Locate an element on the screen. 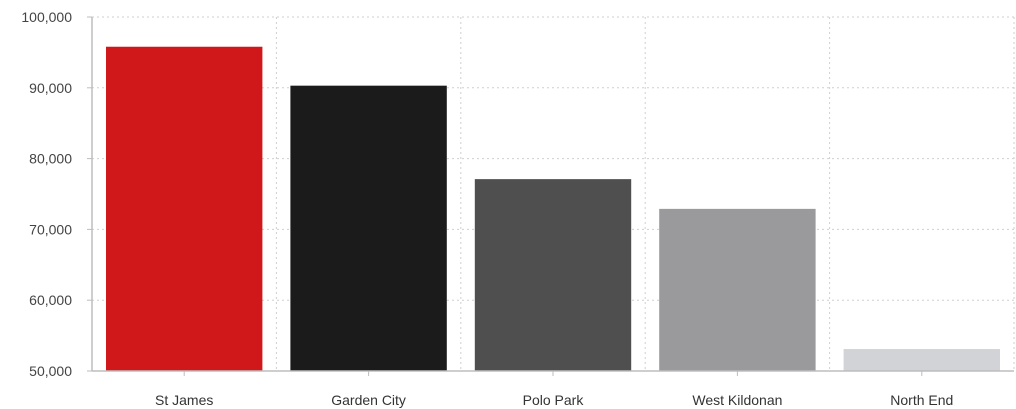 This screenshot has width=1016, height=409. y-tick-label: 90,000 is located at coordinates (50, 88).